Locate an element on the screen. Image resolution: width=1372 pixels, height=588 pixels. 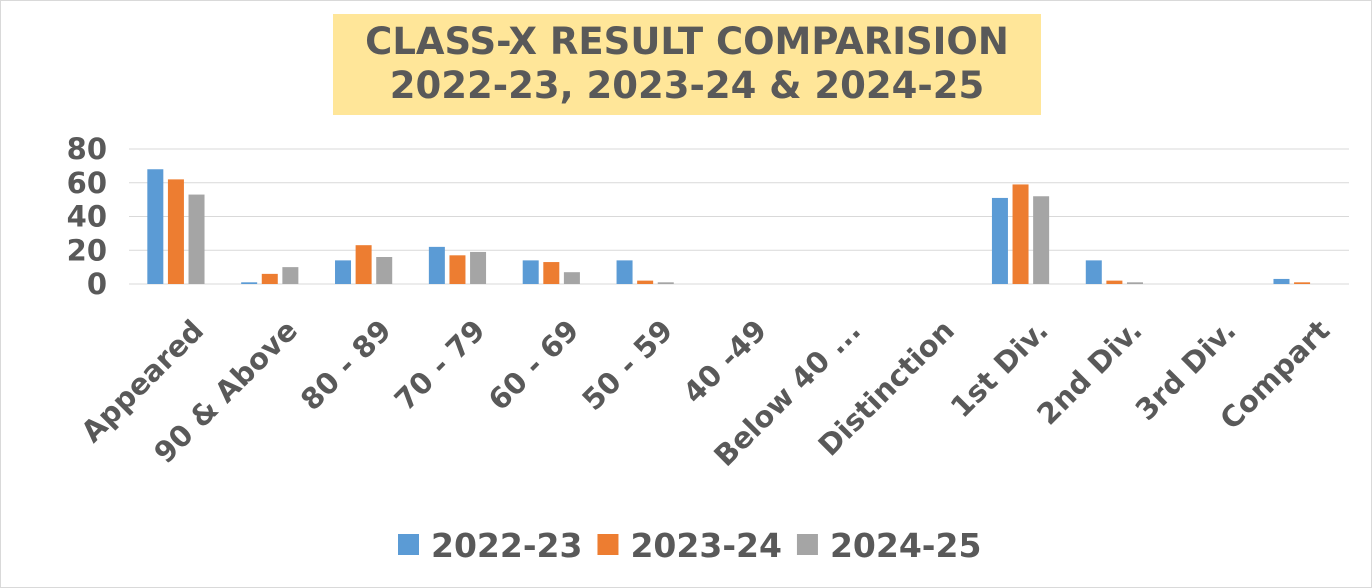
x-tick-label: 40 -49 is located at coordinates (724, 361).